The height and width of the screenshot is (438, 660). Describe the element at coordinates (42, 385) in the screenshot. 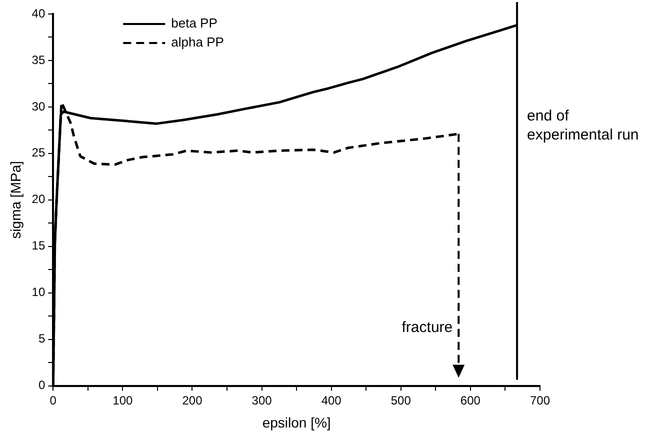

I see `y-tick-label: 0` at that location.